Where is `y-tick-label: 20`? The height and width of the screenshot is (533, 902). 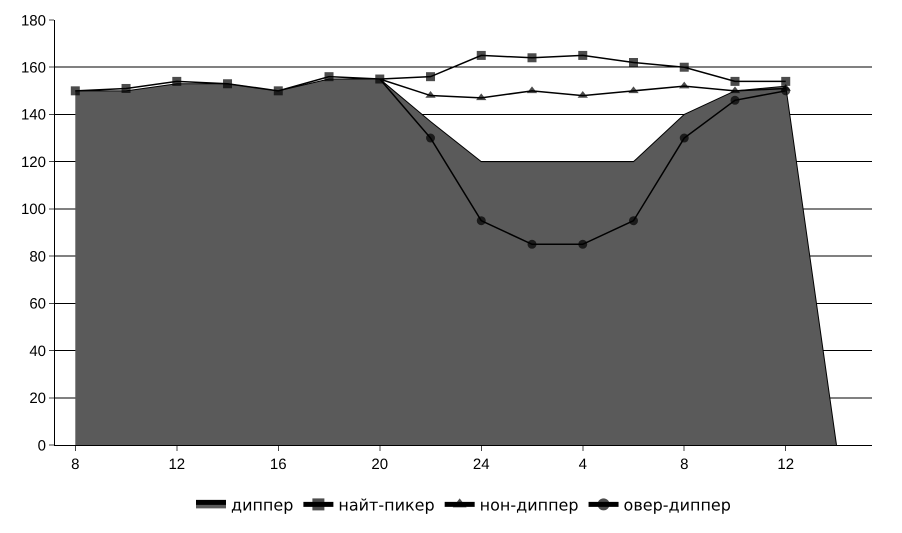
y-tick-label: 20 is located at coordinates (37, 399).